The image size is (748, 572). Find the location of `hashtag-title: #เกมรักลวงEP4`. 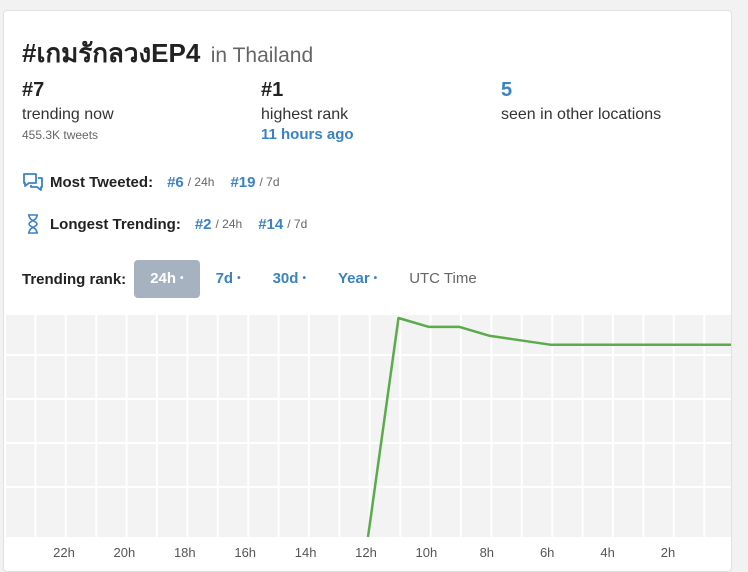

hashtag-title: #เกมรักลวงEP4 is located at coordinates (111, 53).